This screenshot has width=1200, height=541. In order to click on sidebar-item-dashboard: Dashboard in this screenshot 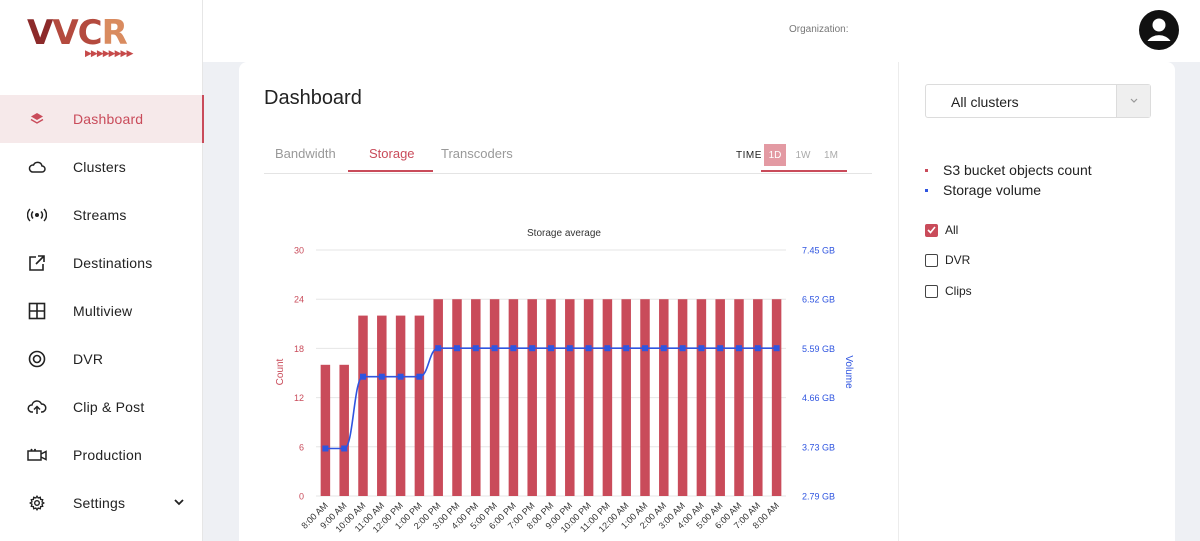, I will do `click(102, 119)`.